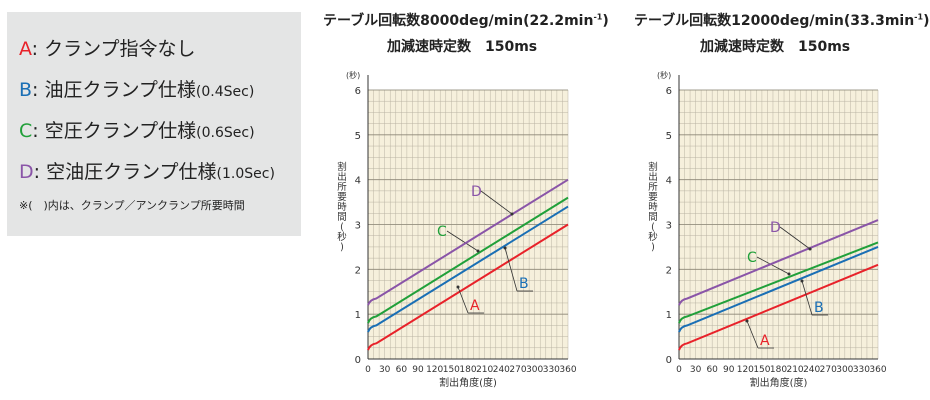 The image size is (930, 400). What do you see at coordinates (567, 370) in the screenshot?
I see `chart1-x-tick-label: 360` at bounding box center [567, 370].